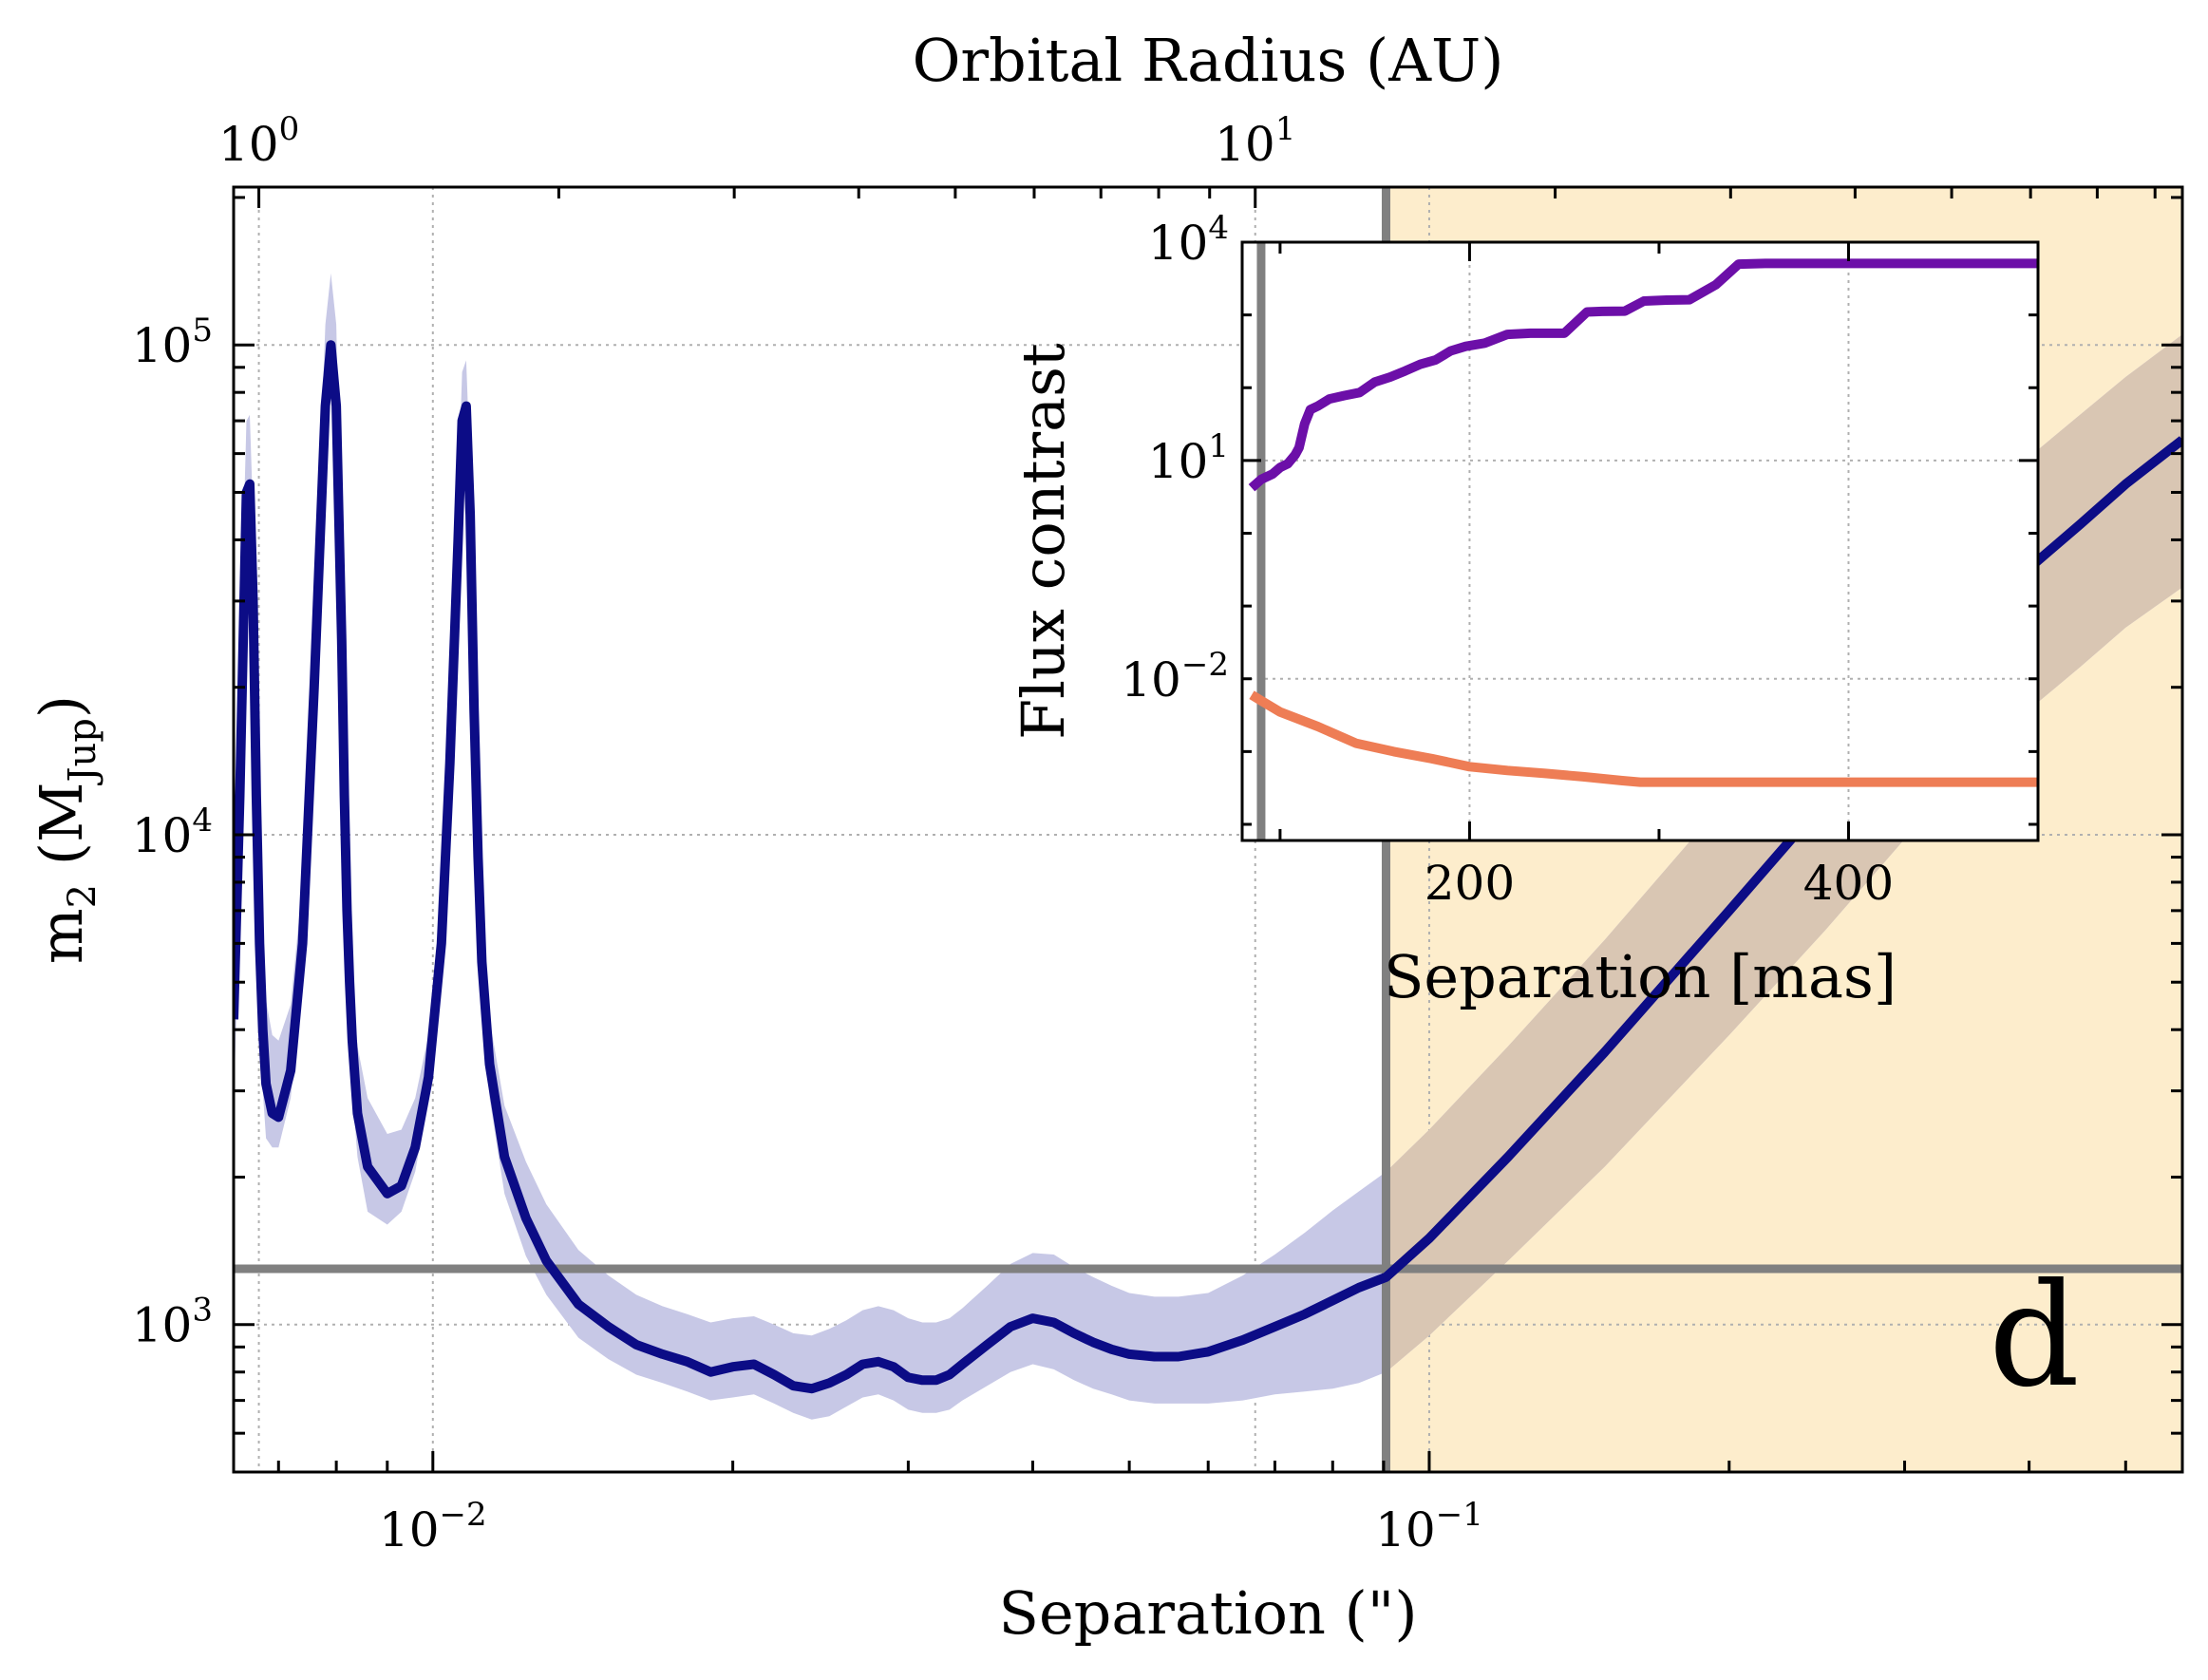 The width and height of the screenshot is (2208, 1680). I want to click on inset-y-tick-label: 10¹, so click(1189, 458).